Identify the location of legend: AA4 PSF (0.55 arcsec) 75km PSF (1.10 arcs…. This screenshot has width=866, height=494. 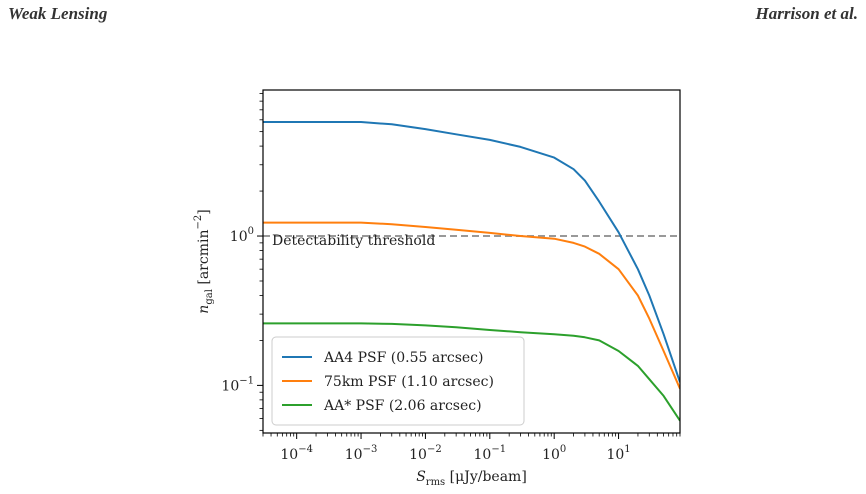
(398, 381).